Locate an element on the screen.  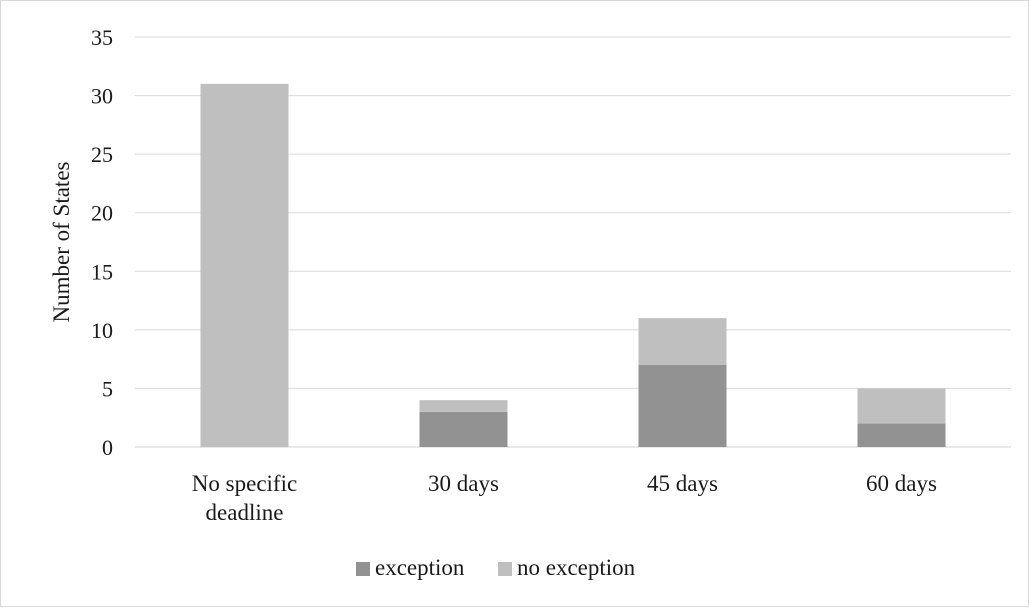
x-category-label: No specific deadline is located at coordinates (244, 498).